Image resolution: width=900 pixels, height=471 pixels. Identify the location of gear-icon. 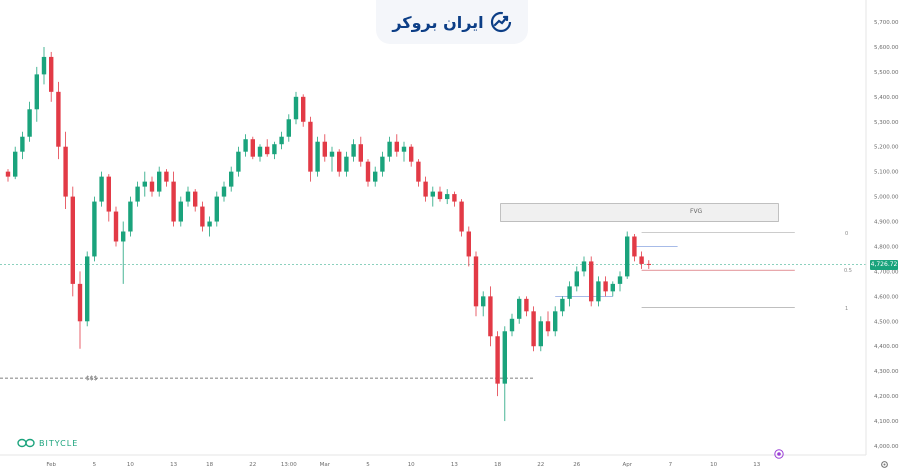
(884, 464).